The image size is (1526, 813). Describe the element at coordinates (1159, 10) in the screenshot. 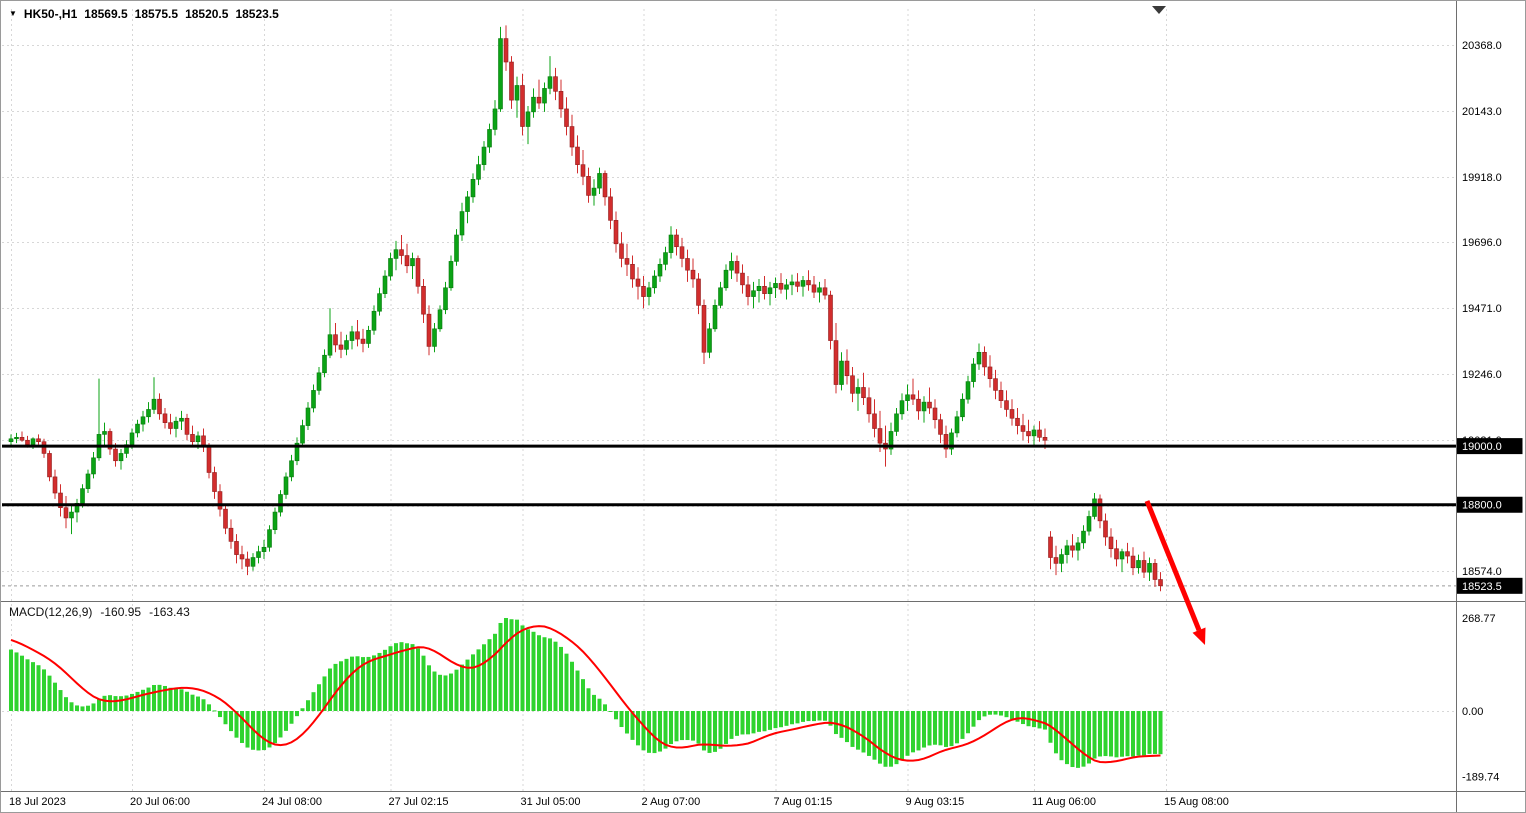

I see `chart-shift-marker-icon` at that location.